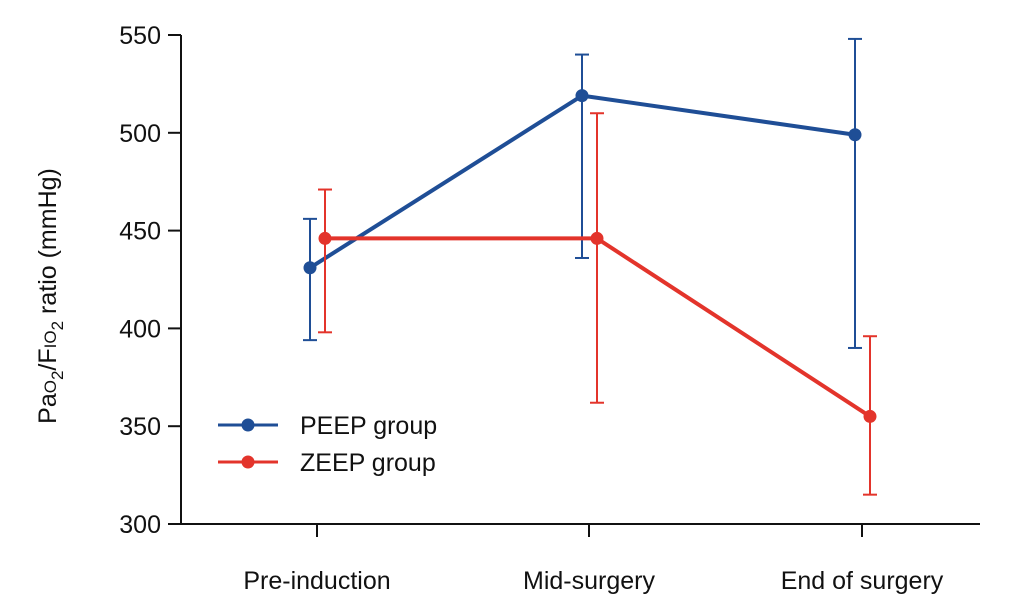 The width and height of the screenshot is (1009, 607). I want to click on y-tick-label-450: 450, so click(140, 232).